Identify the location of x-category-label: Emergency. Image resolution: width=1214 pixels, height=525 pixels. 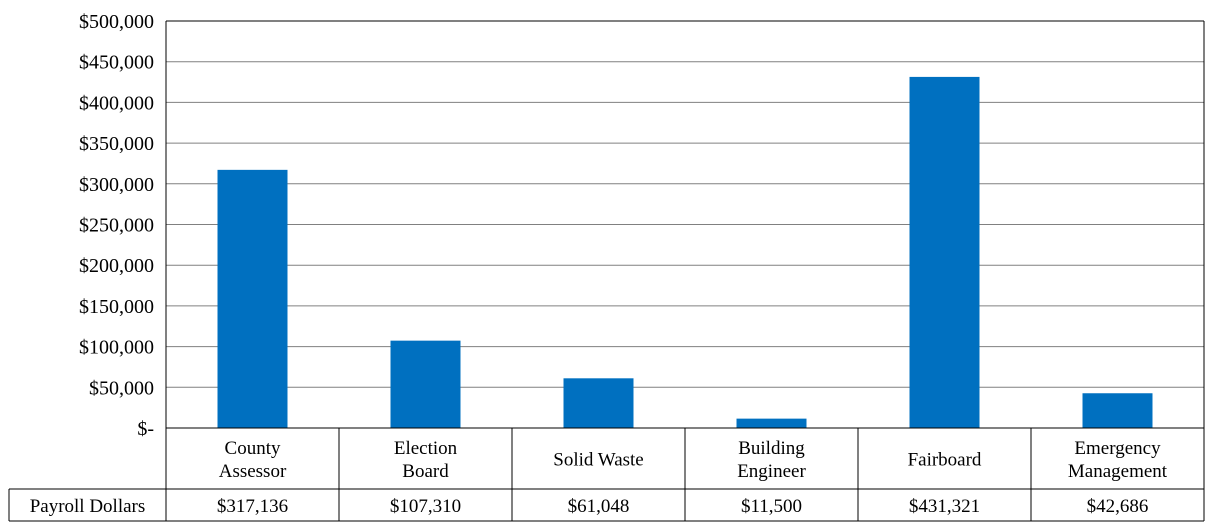
(1117, 448).